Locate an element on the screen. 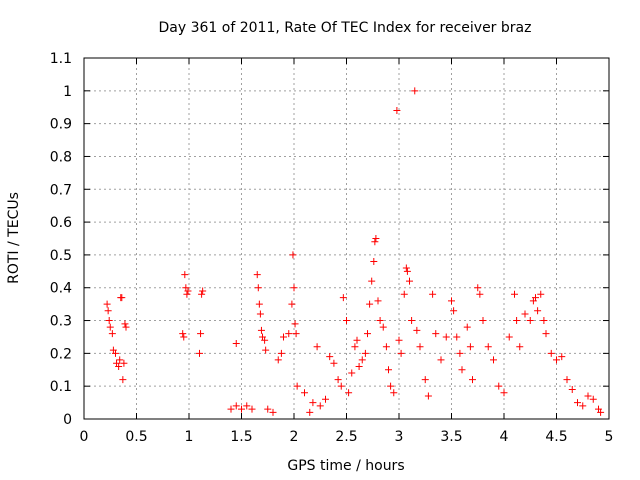 This screenshot has width=640, height=480. y-tick-label: 0.6 is located at coordinates (61, 223).